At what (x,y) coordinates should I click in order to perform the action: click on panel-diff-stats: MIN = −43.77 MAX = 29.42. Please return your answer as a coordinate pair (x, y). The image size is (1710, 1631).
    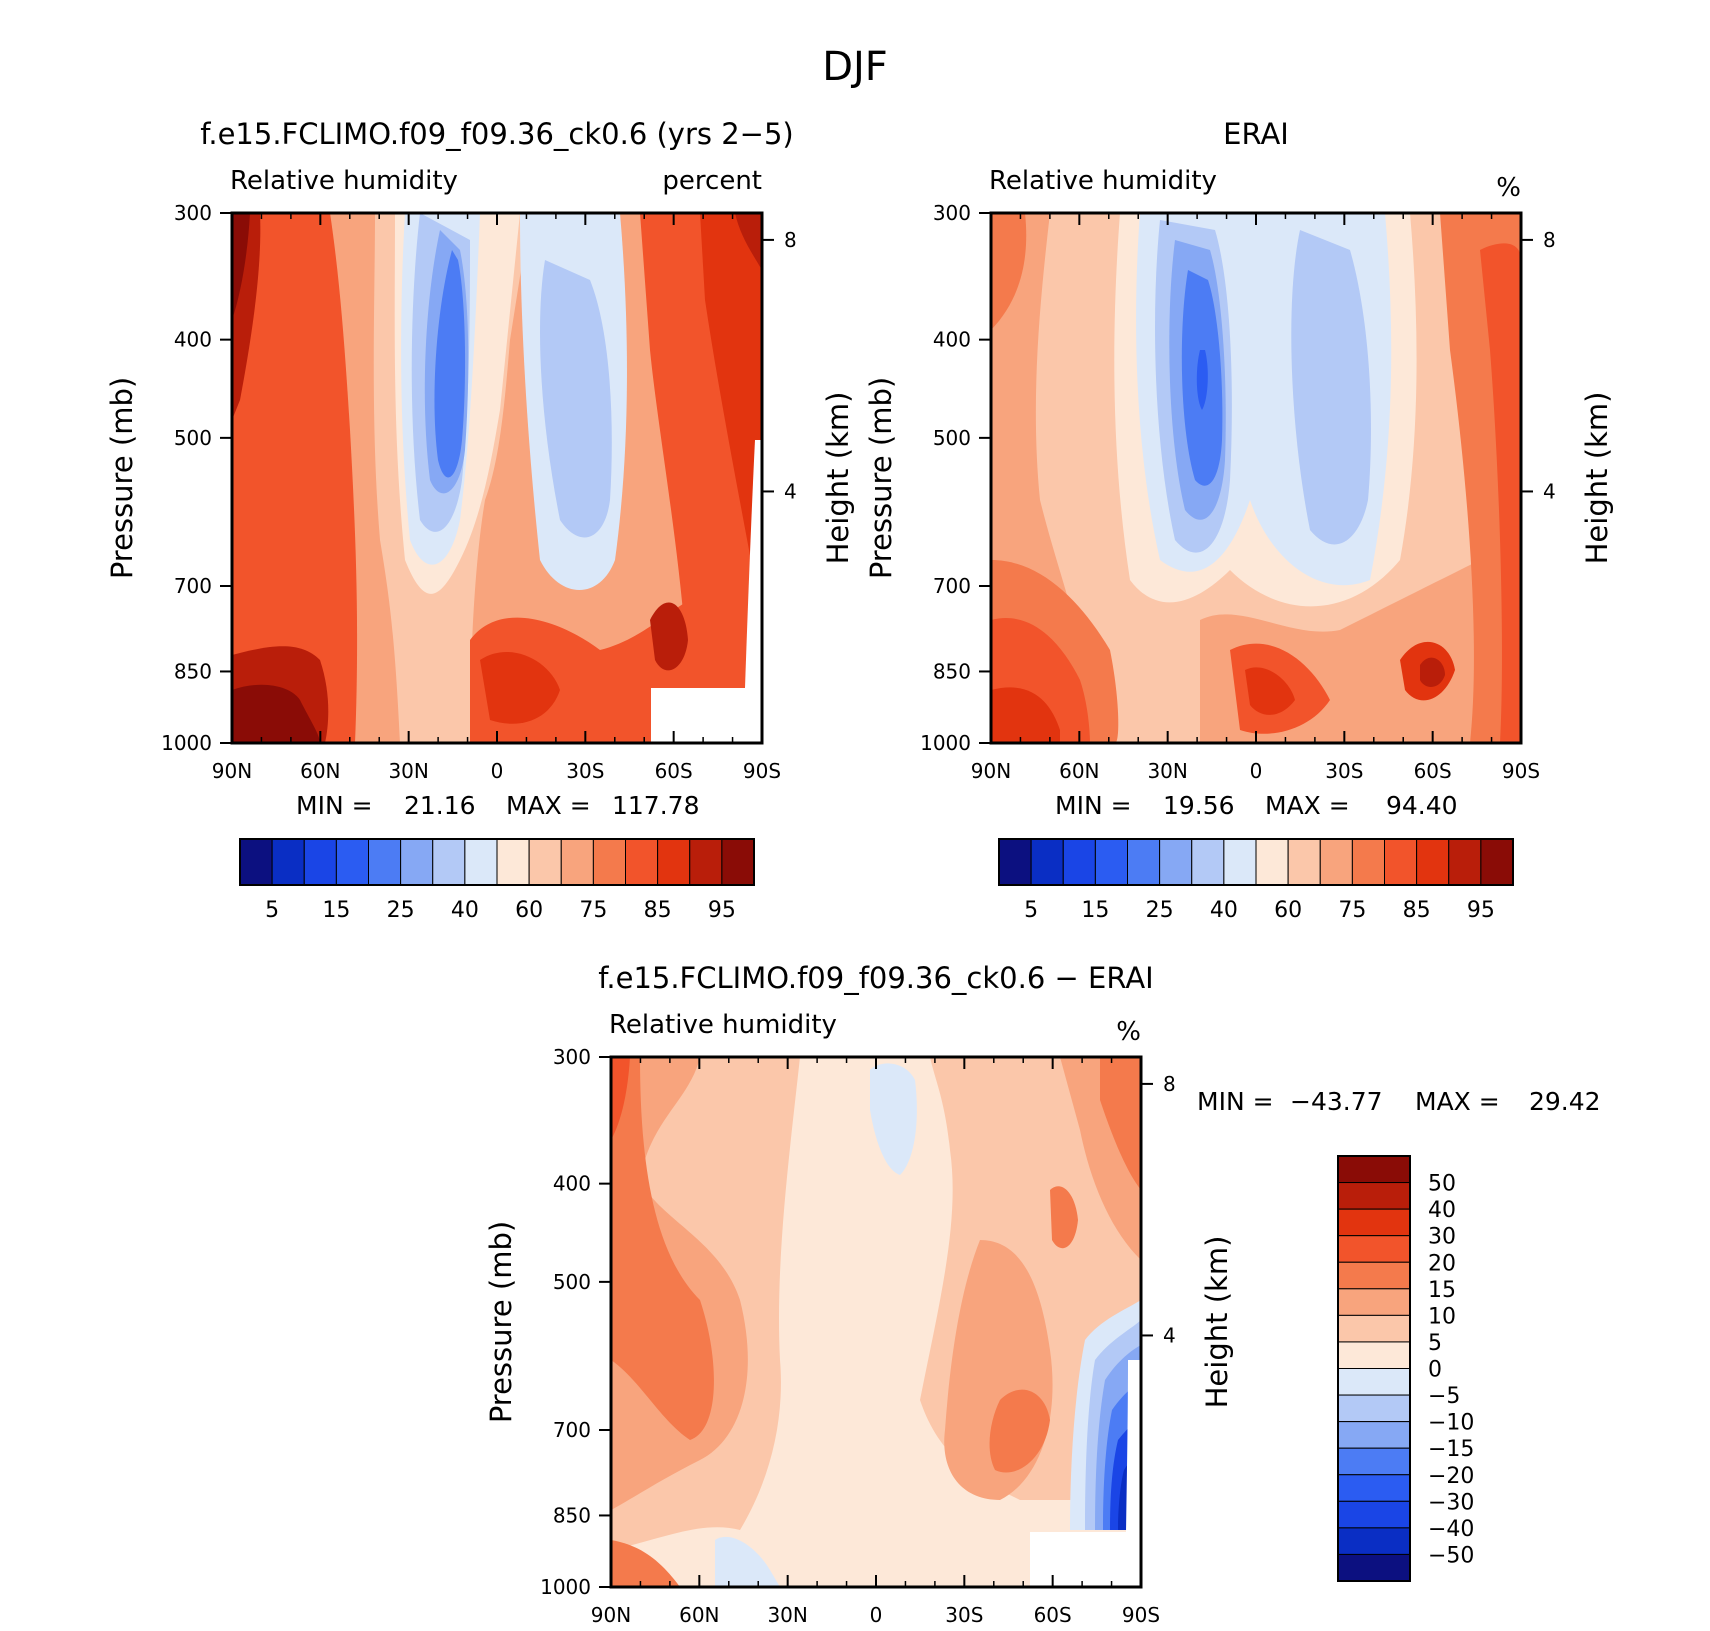
    Looking at the image, I should click on (1399, 1101).